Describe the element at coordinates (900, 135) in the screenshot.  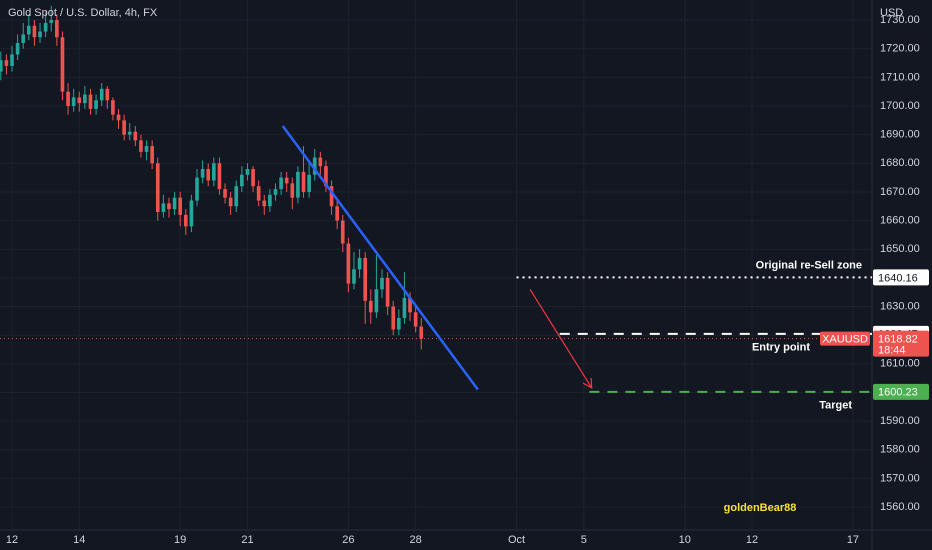
I see `y-tick-label: 1690.00` at that location.